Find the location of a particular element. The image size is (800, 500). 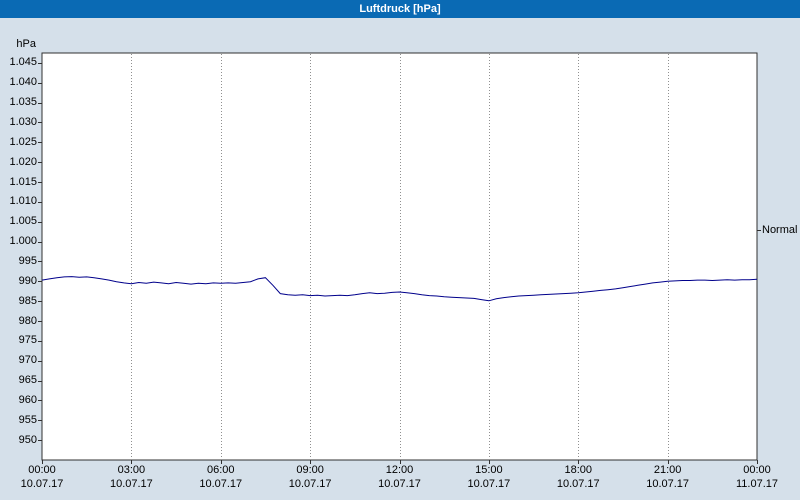

window-title: Luftdruck [hPa] is located at coordinates (400, 9).